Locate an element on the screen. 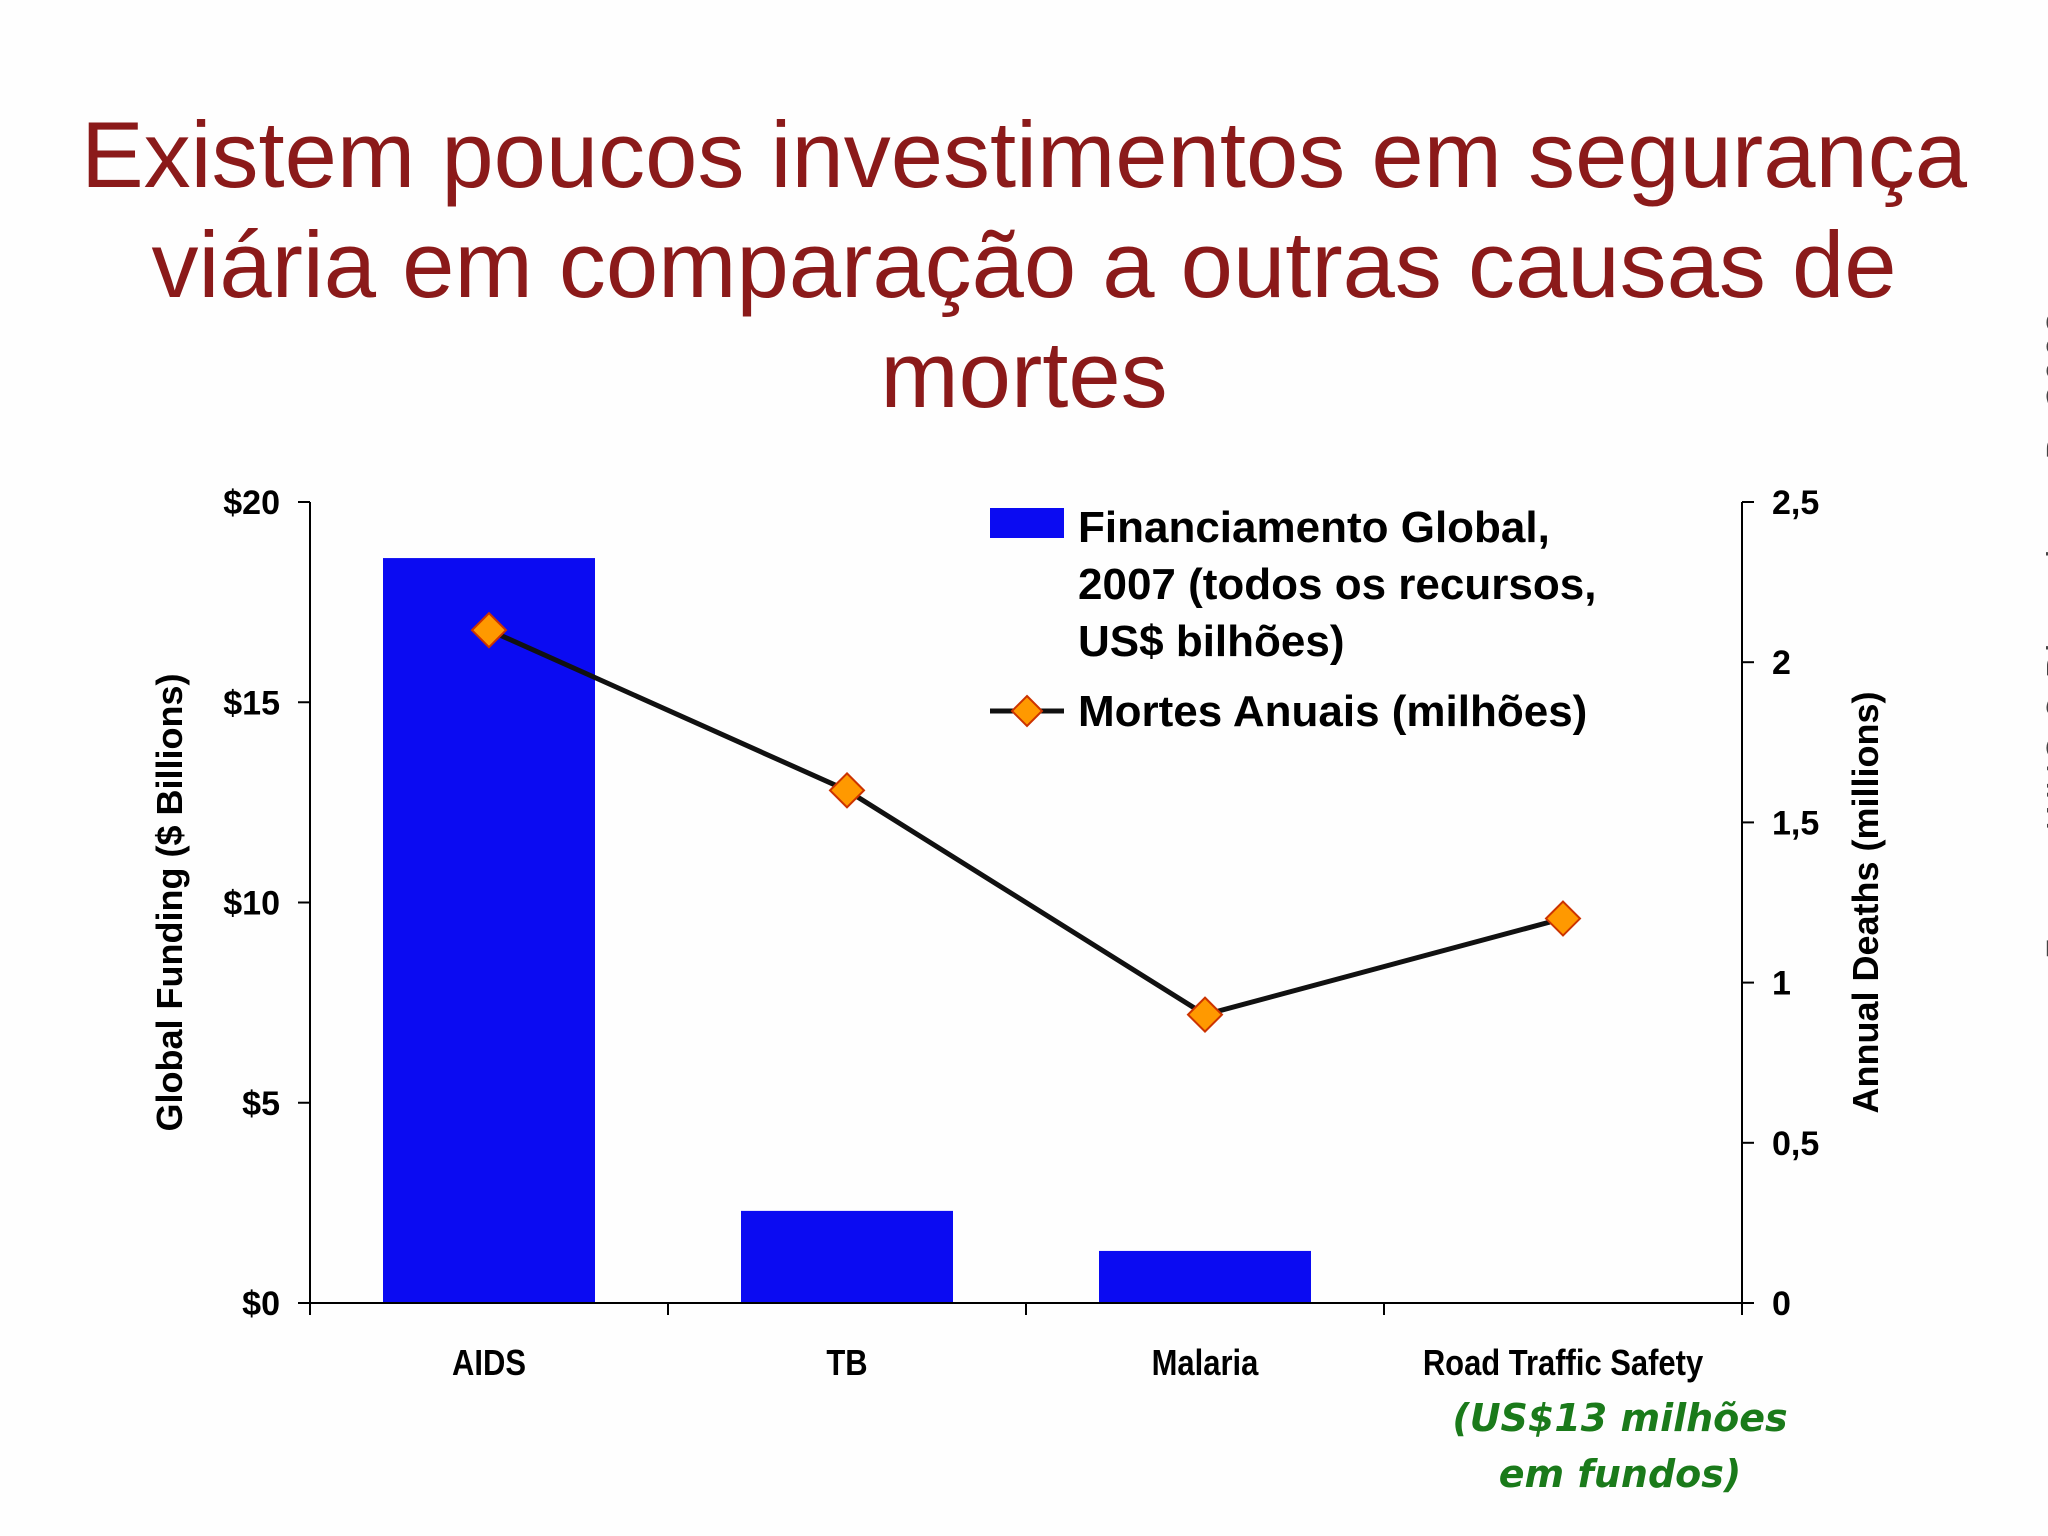  y-axis-left-title: Global Funding ($ Billions) is located at coordinates (169, 903).